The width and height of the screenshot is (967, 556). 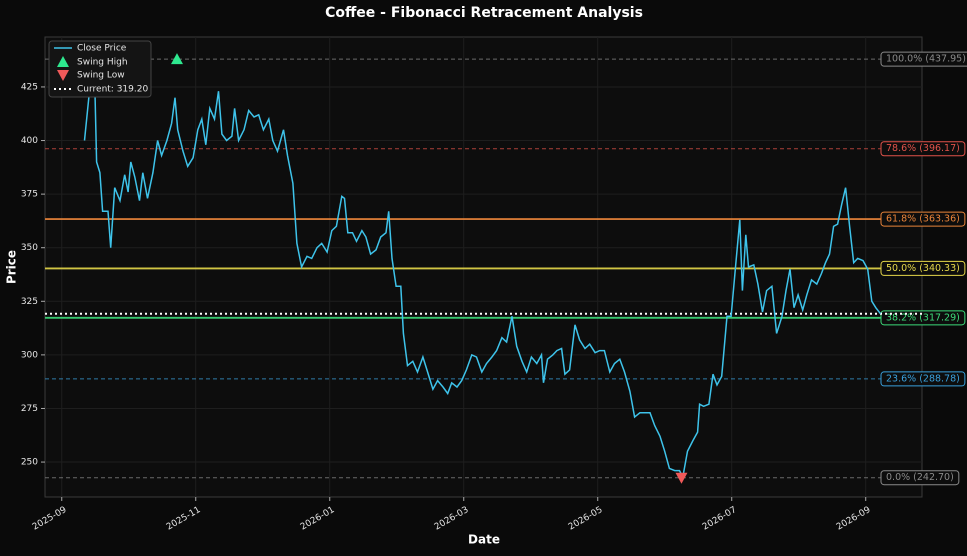 What do you see at coordinates (681, 478) in the screenshot?
I see `swing-low-marker` at bounding box center [681, 478].